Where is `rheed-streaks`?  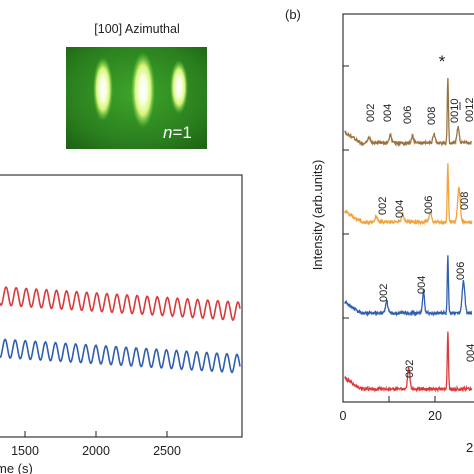
rheed-streaks is located at coordinates (140, 90).